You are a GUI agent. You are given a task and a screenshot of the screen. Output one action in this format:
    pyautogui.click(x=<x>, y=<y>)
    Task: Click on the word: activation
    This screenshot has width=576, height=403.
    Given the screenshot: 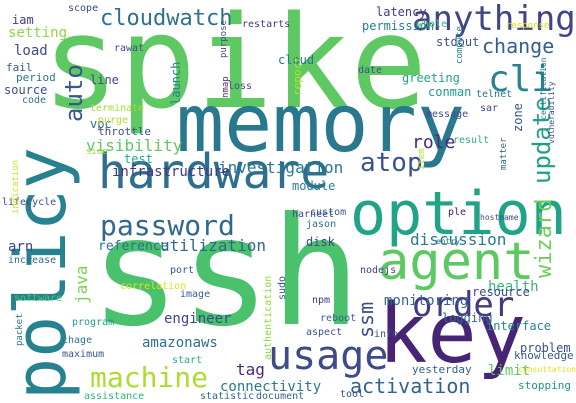 What is the action you would take?
    pyautogui.click(x=410, y=386)
    